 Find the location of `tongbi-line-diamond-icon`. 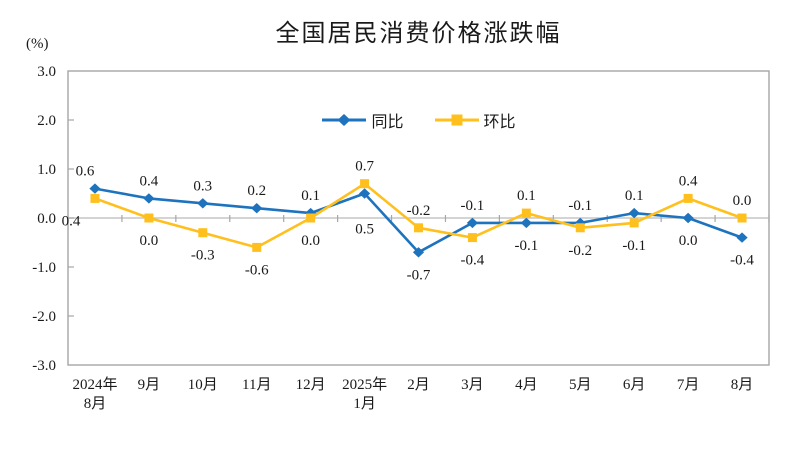

tongbi-line-diamond-icon is located at coordinates (344, 120).